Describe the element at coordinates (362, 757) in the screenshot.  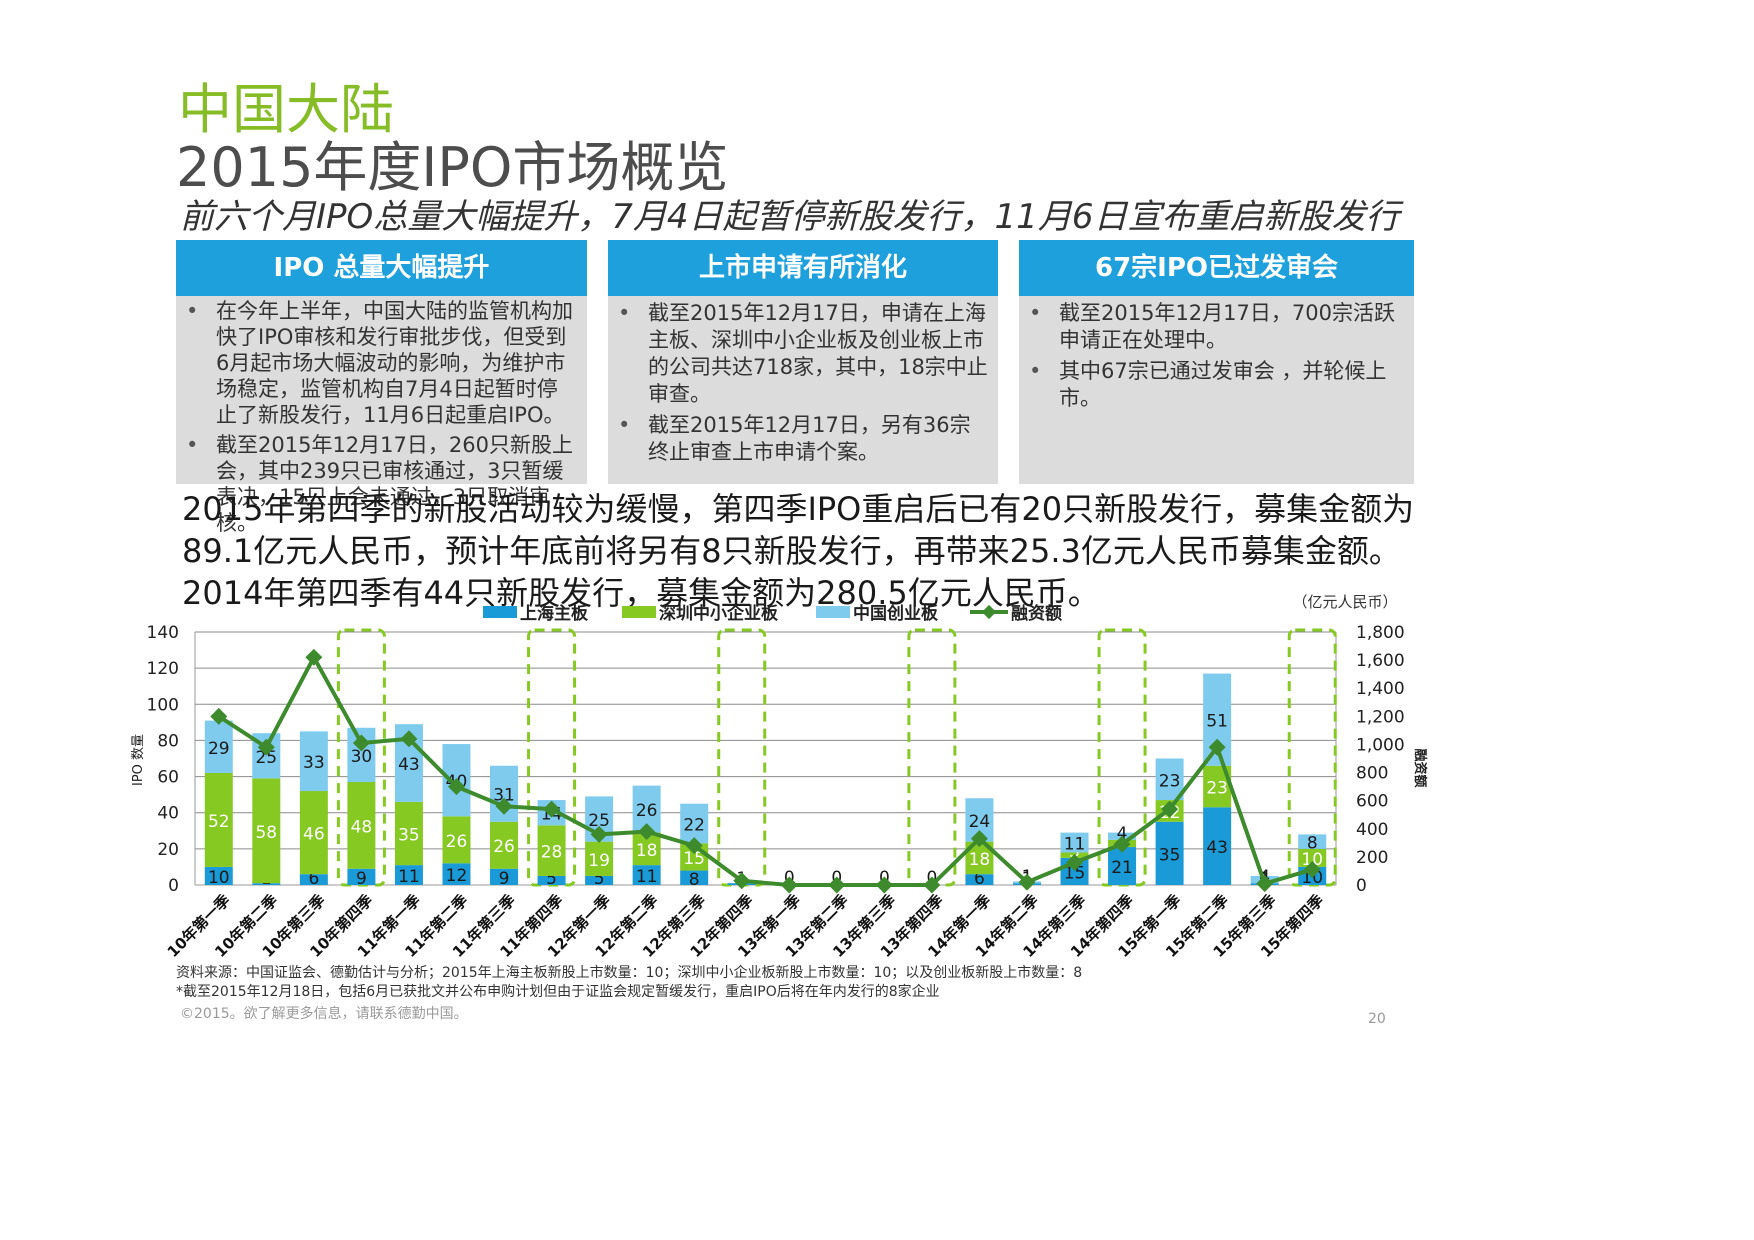
I see `bar-label: 30` at that location.